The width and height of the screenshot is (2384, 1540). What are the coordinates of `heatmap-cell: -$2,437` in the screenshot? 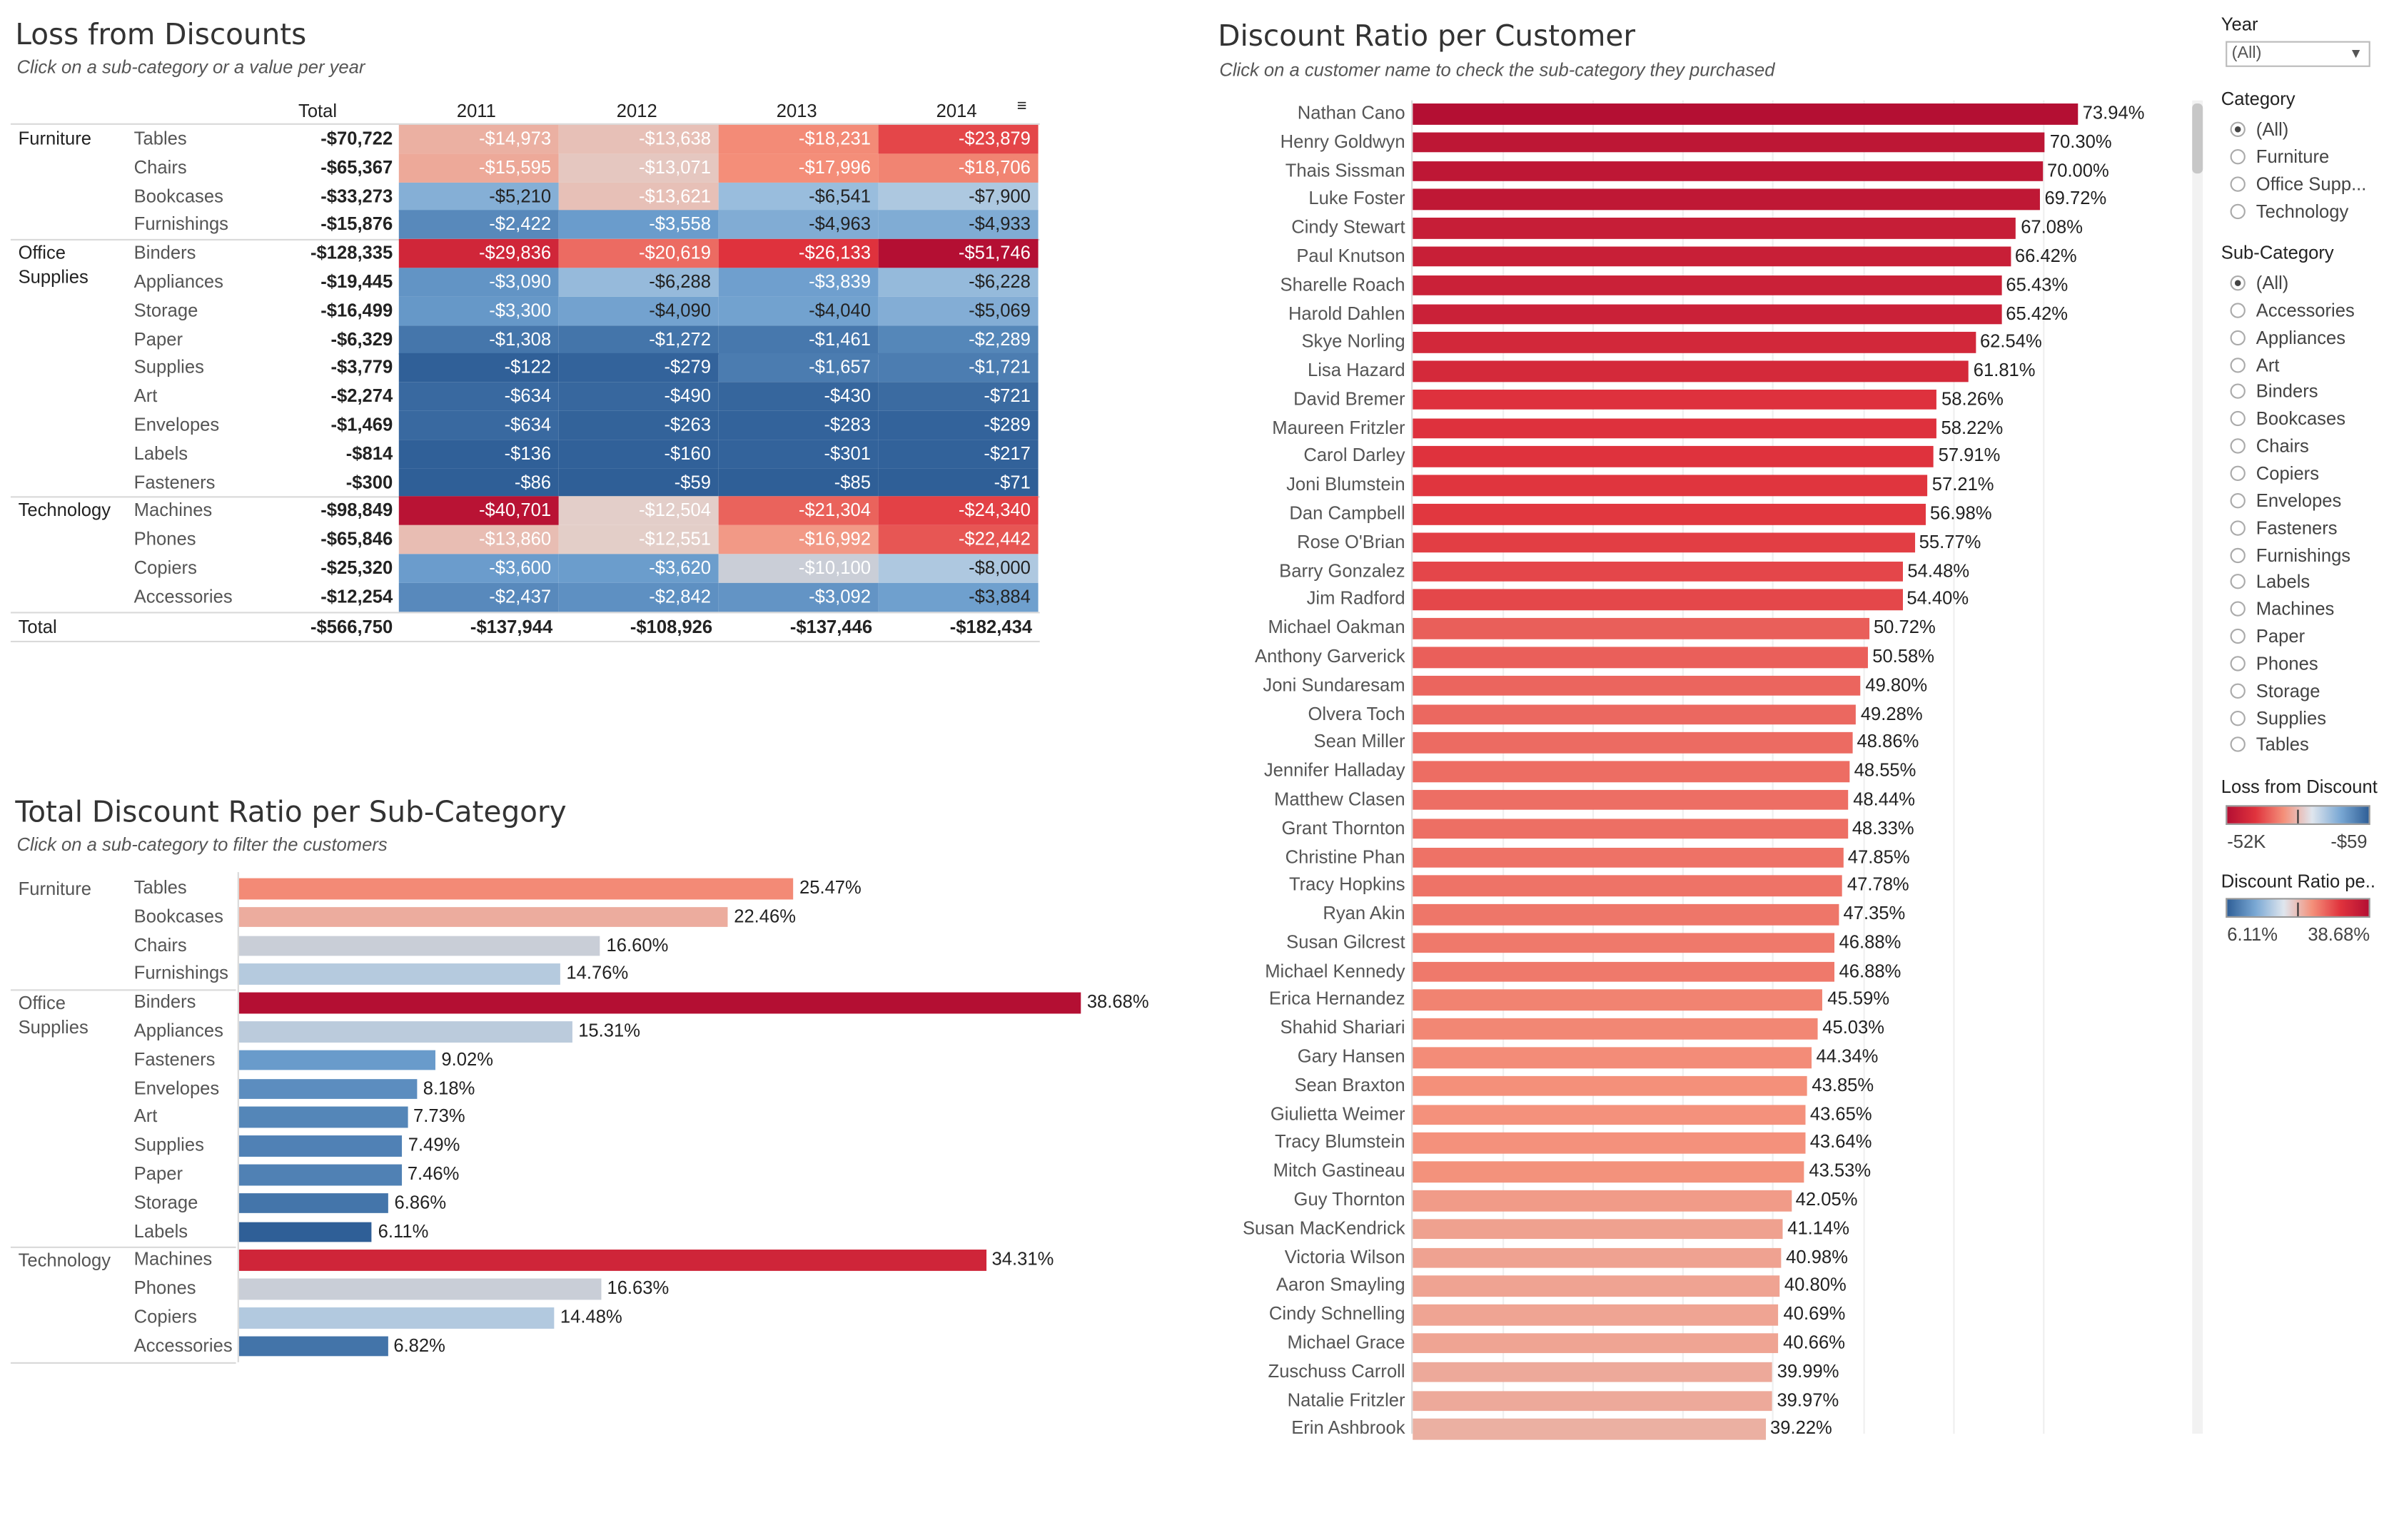 It's located at (478, 597).